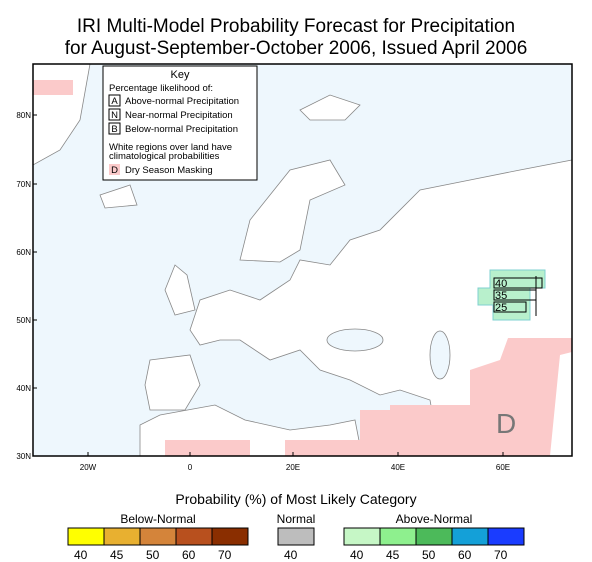 This screenshot has height=562, width=592. Describe the element at coordinates (293, 467) in the screenshot. I see `lon-label: 20E` at that location.